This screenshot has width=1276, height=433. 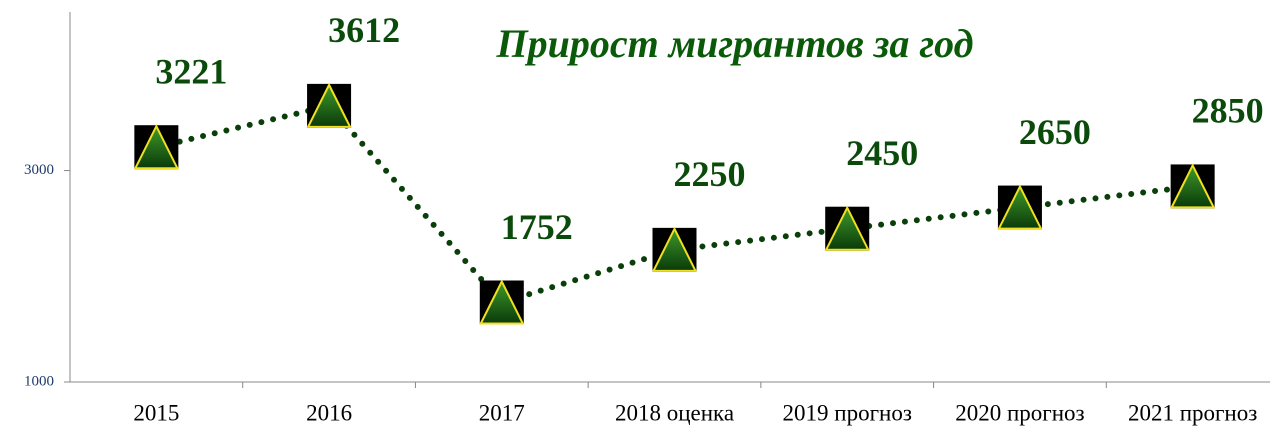 I want to click on x-tick-label: 2017, so click(x=502, y=412).